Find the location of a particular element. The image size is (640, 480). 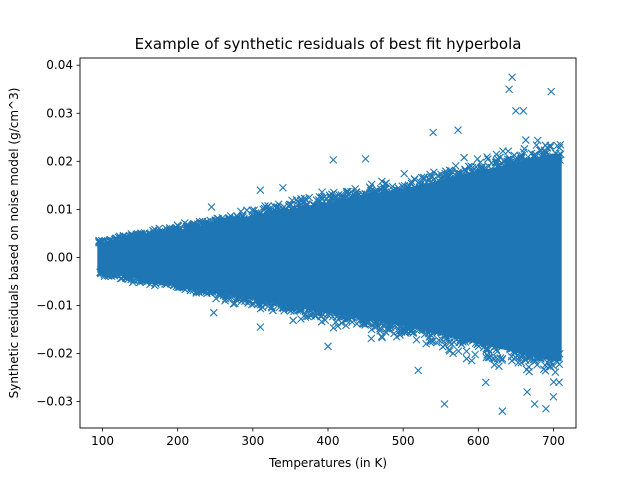

y-tick-label: 0.03 is located at coordinates (59, 113).